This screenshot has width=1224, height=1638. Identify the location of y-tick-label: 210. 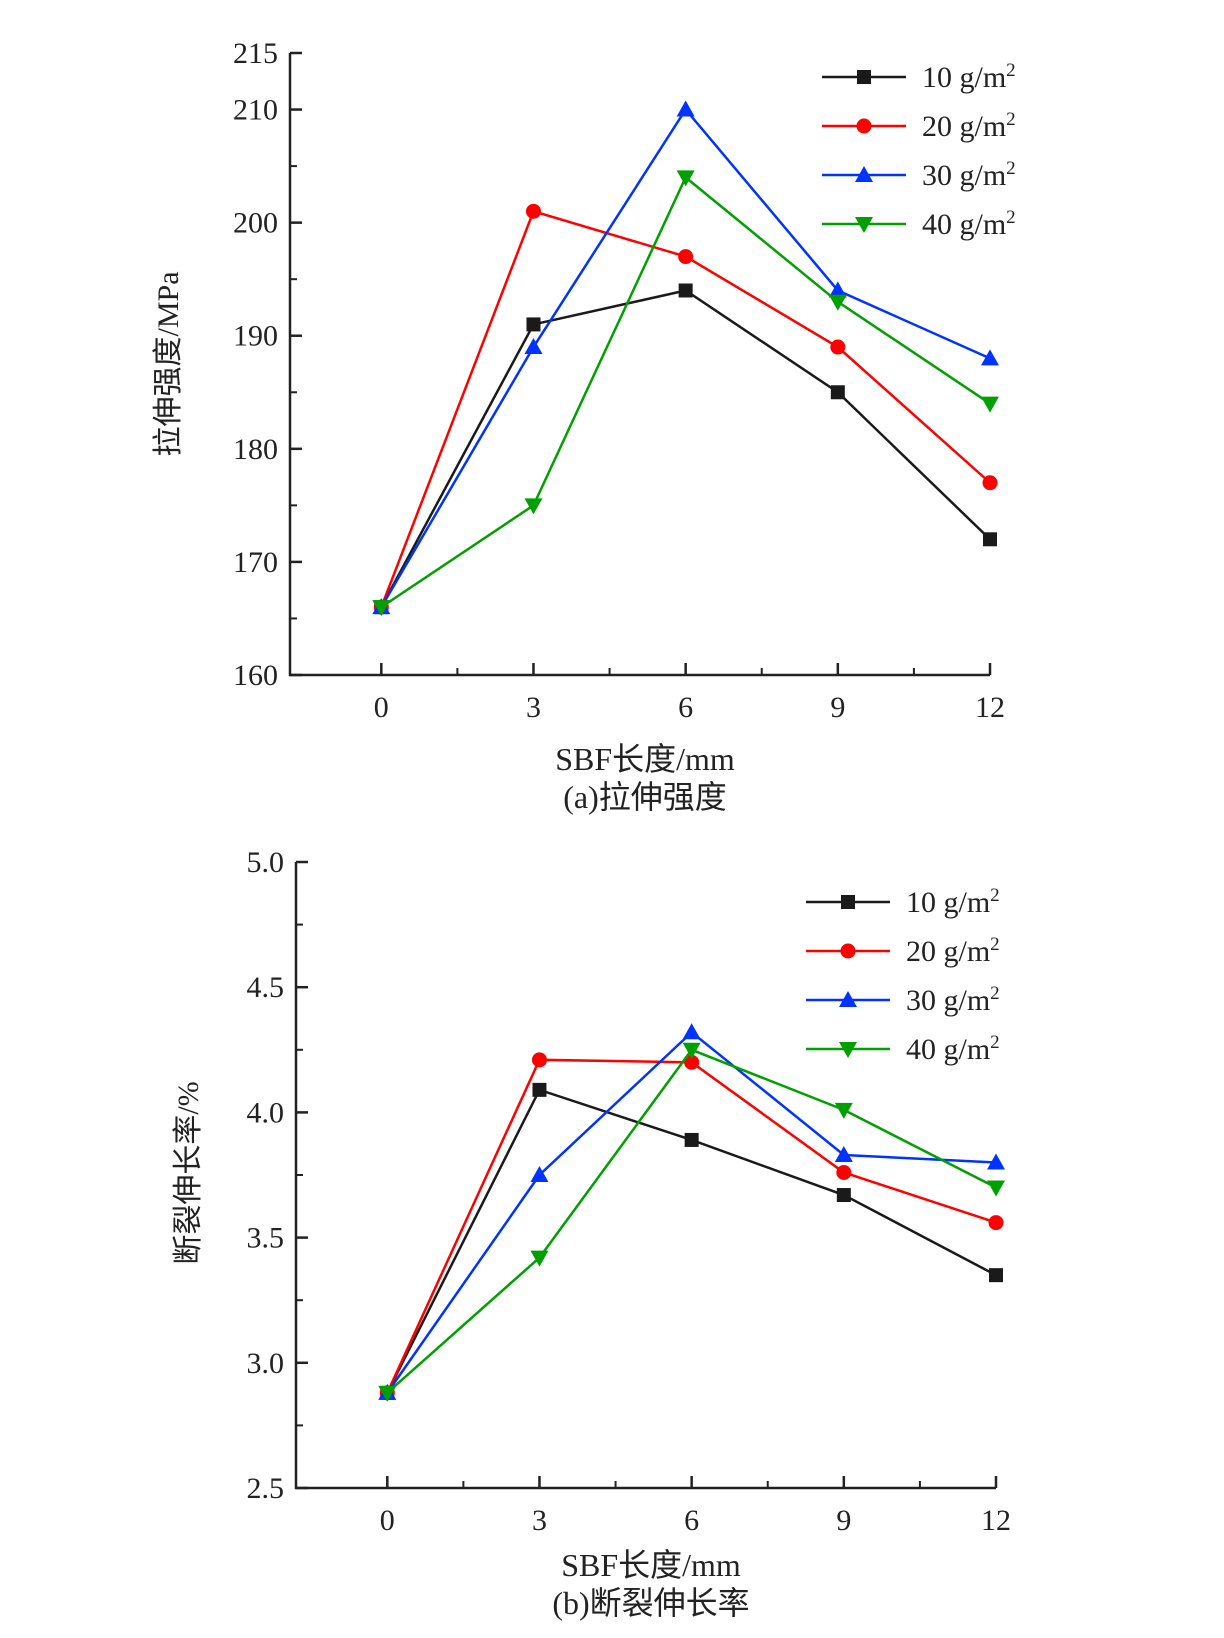
(255, 110).